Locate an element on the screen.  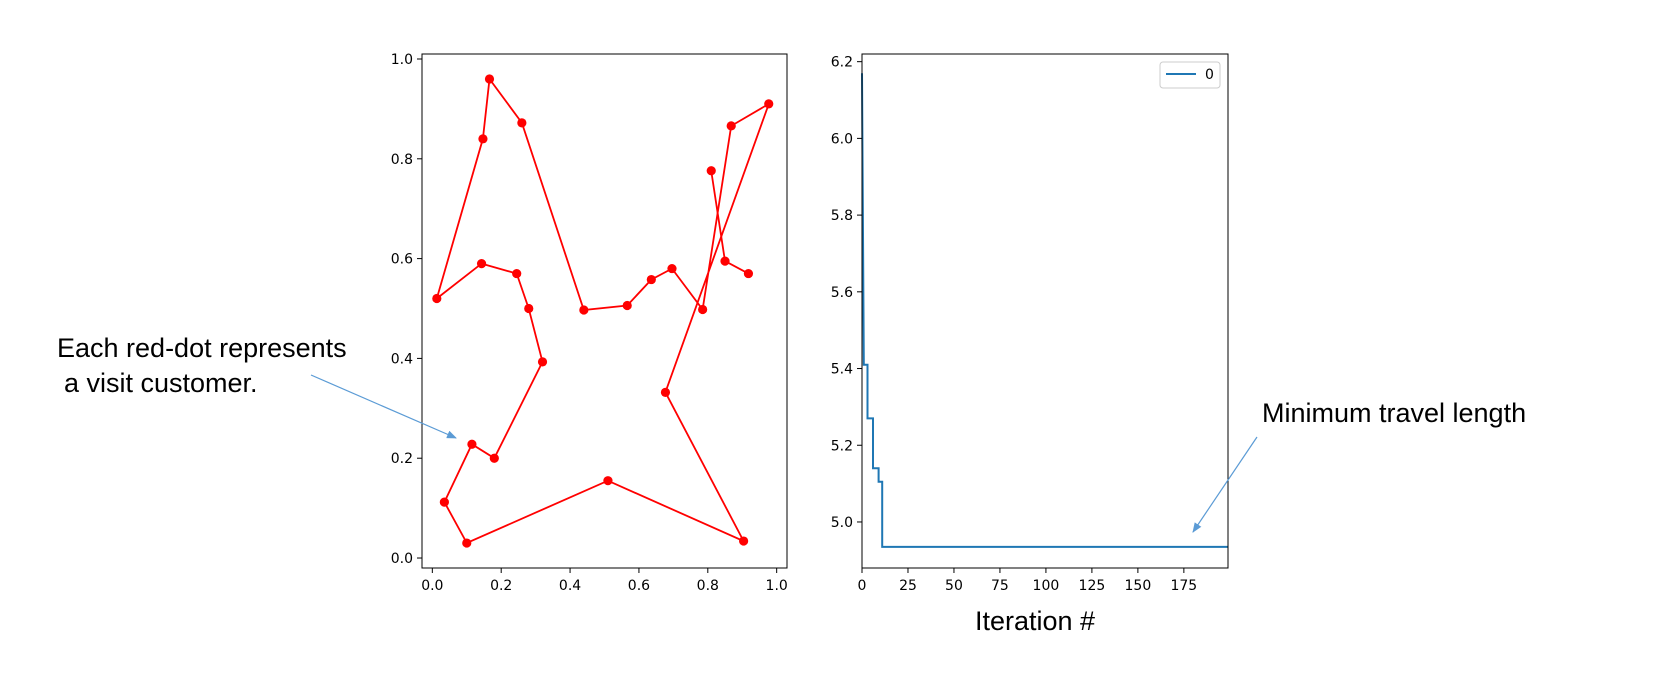
y-tick-label: 0.0 is located at coordinates (402, 559).